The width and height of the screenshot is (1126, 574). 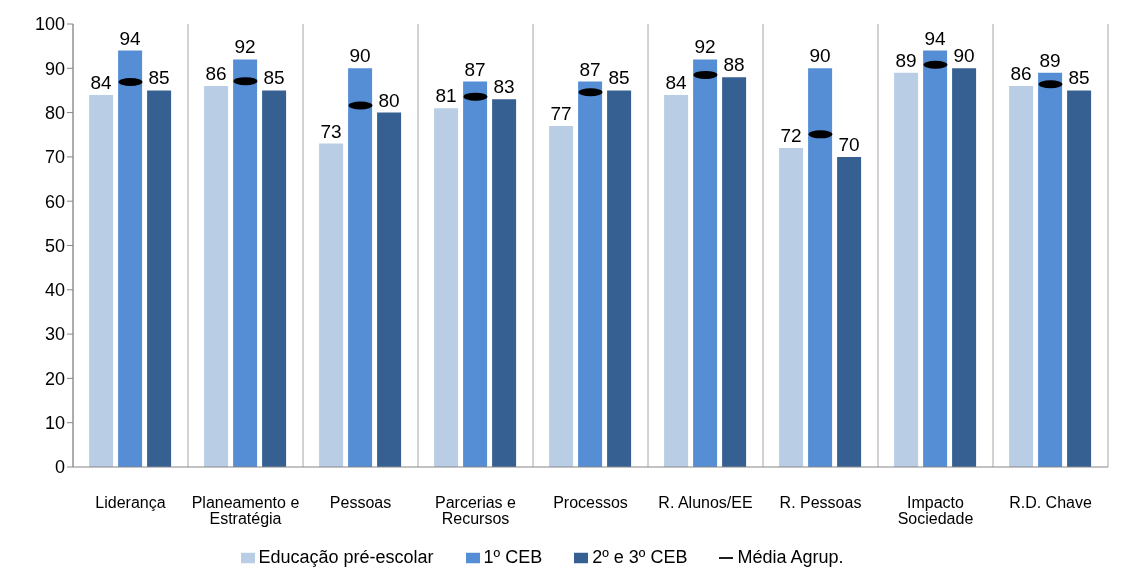 What do you see at coordinates (640, 557) in the screenshot?
I see `legend-label: 2º e 3º CEB` at bounding box center [640, 557].